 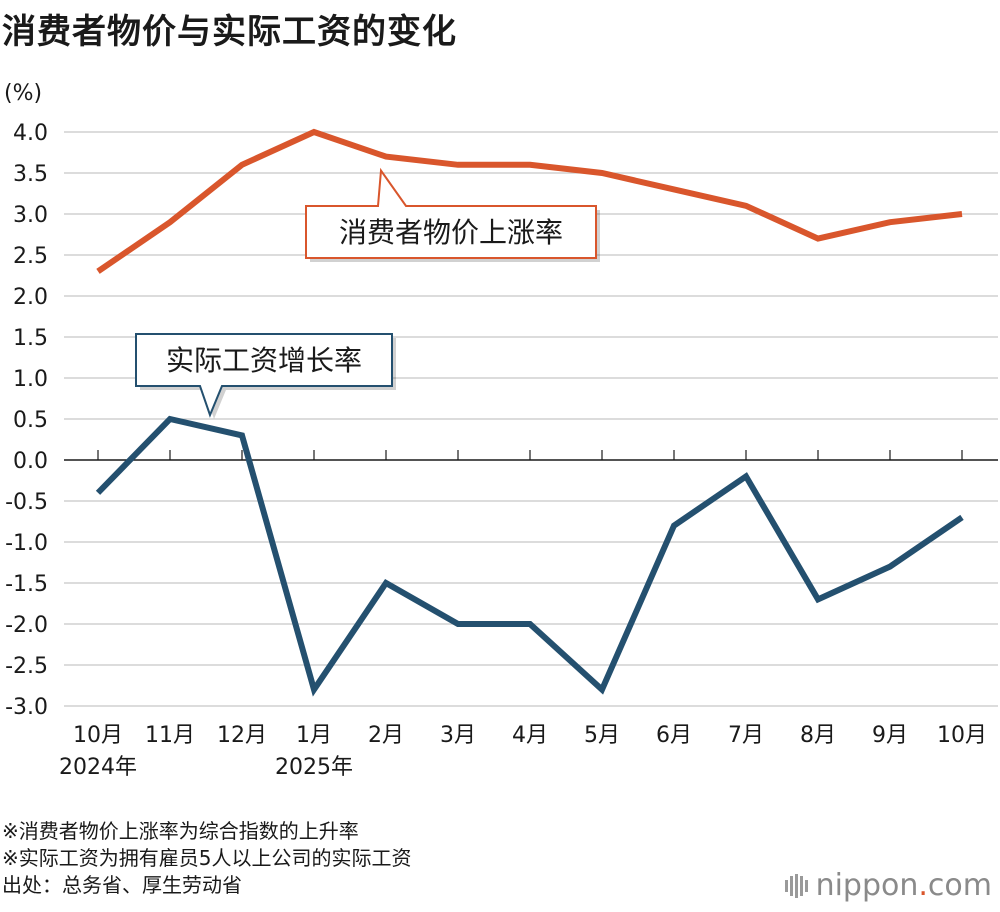 What do you see at coordinates (867, 885) in the screenshot?
I see `brand-name: nippon` at bounding box center [867, 885].